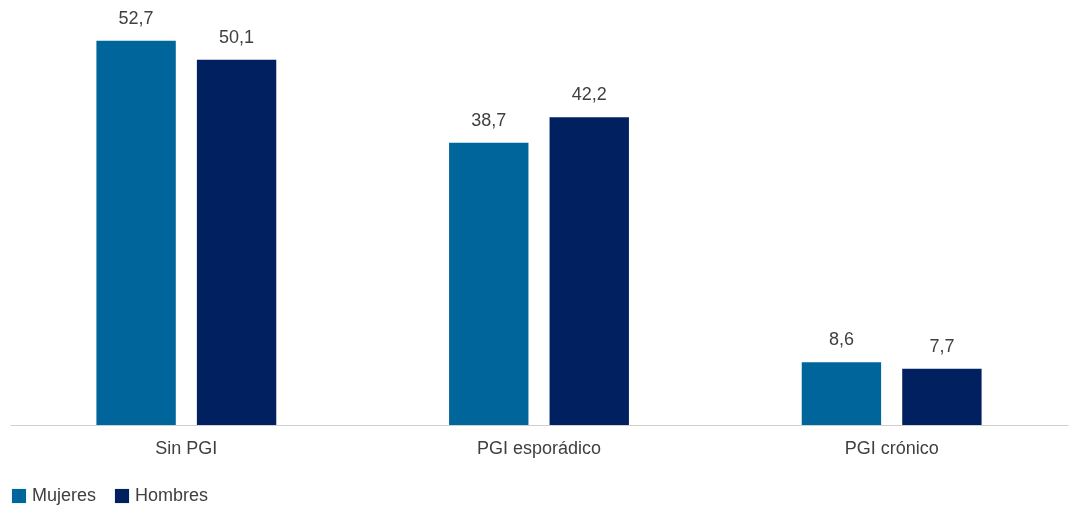 This screenshot has height=510, width=1073. I want to click on data-label: 8,6, so click(841, 339).